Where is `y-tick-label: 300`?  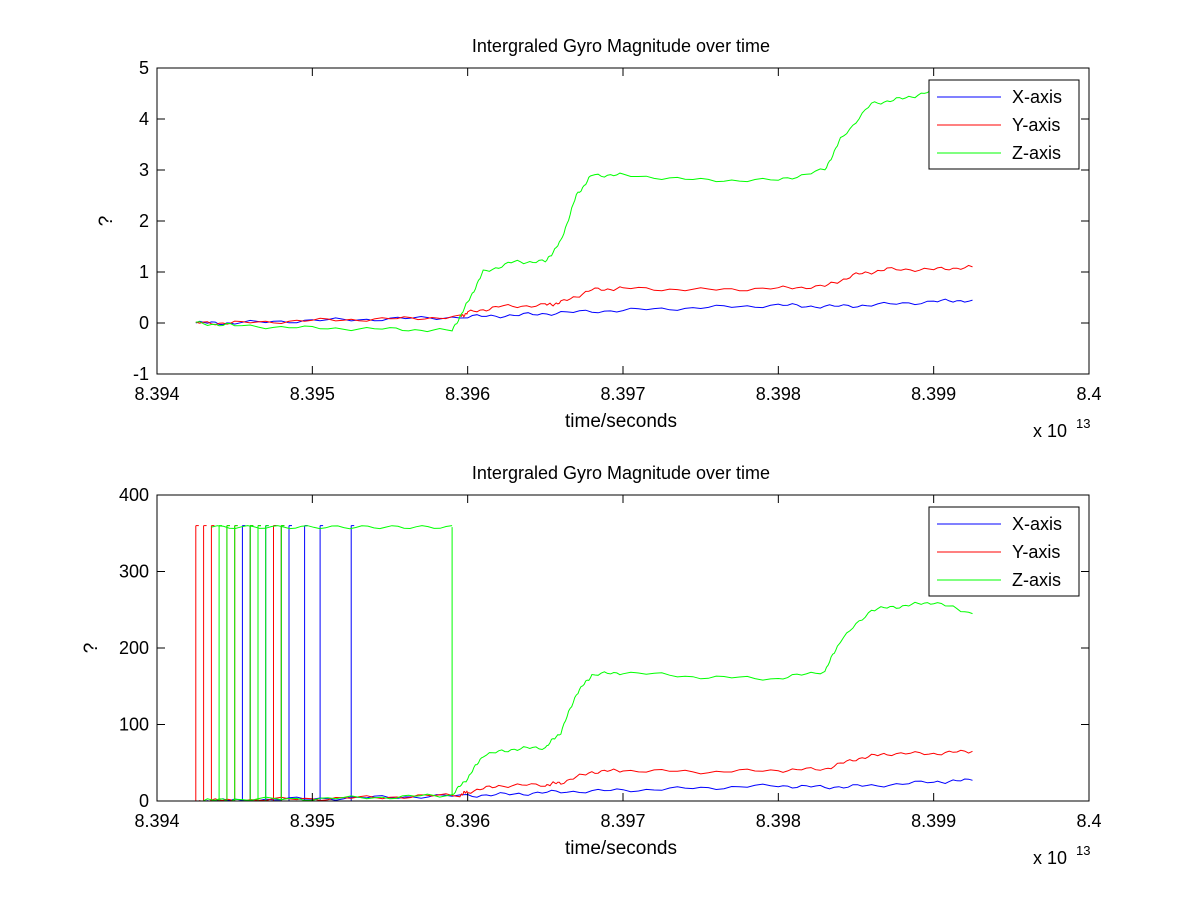 y-tick-label: 300 is located at coordinates (134, 572).